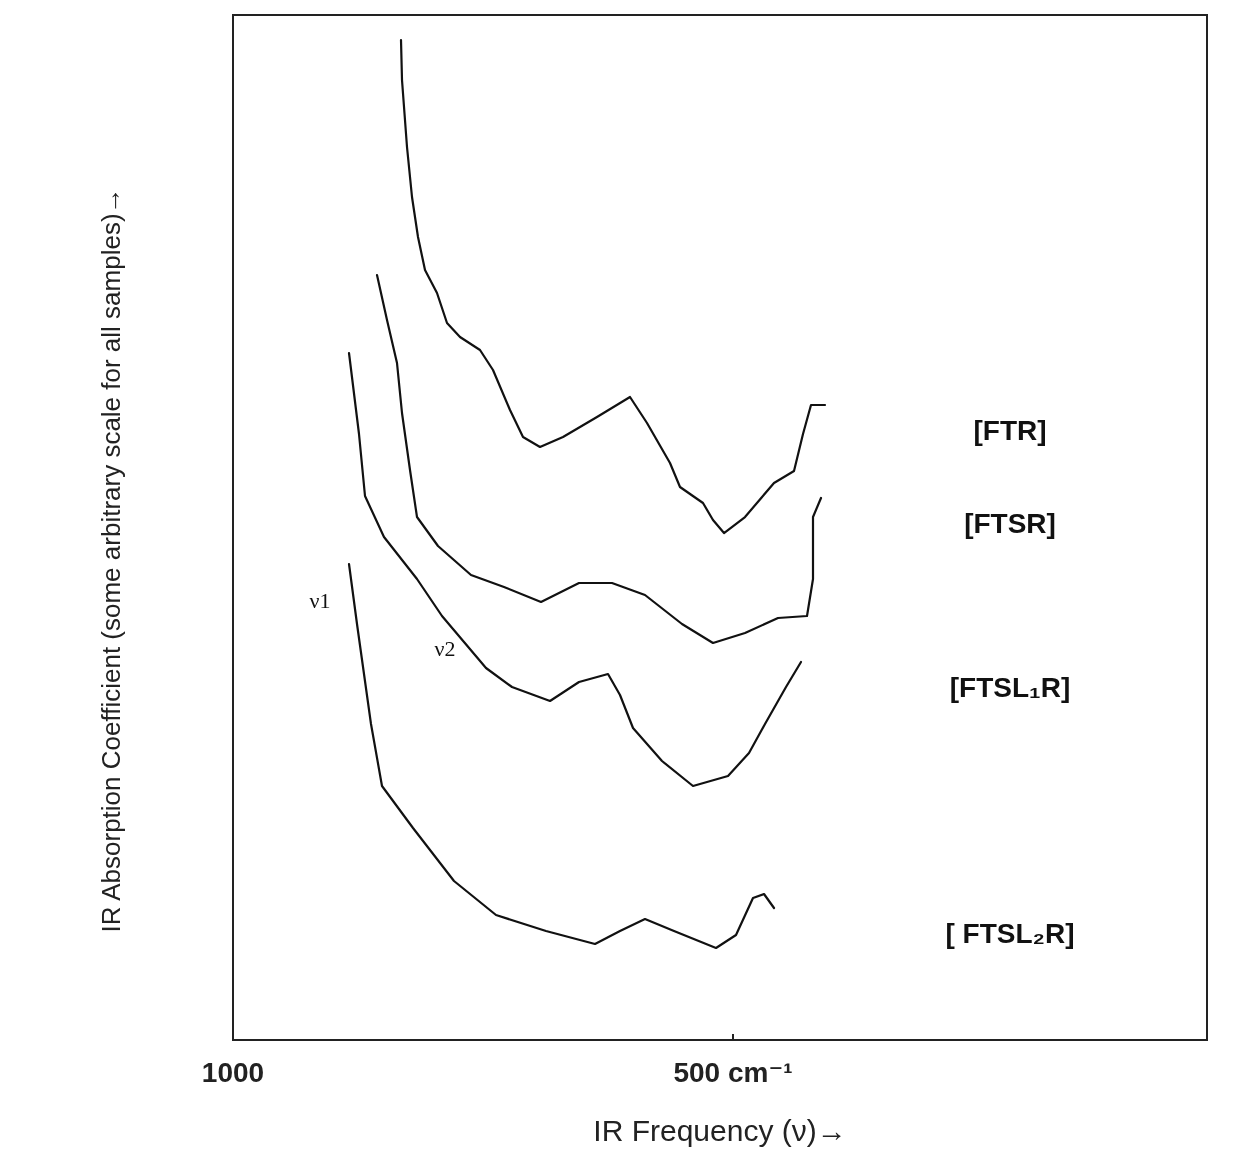  What do you see at coordinates (1010, 430) in the screenshot?
I see `text: [FTR]` at bounding box center [1010, 430].